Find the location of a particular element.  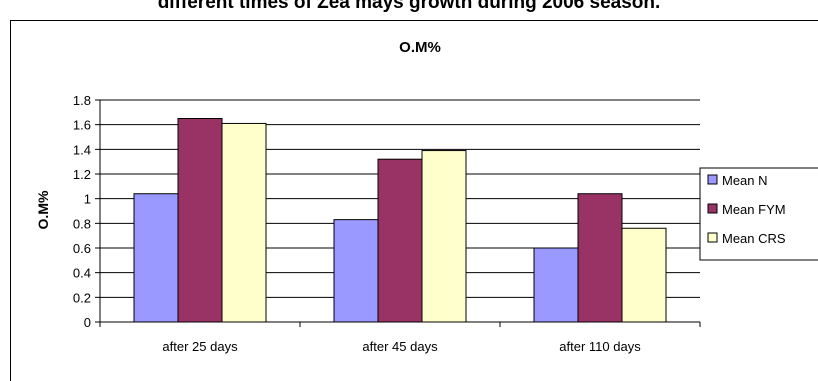

y-tick-label: 1.4 is located at coordinates (82, 149).